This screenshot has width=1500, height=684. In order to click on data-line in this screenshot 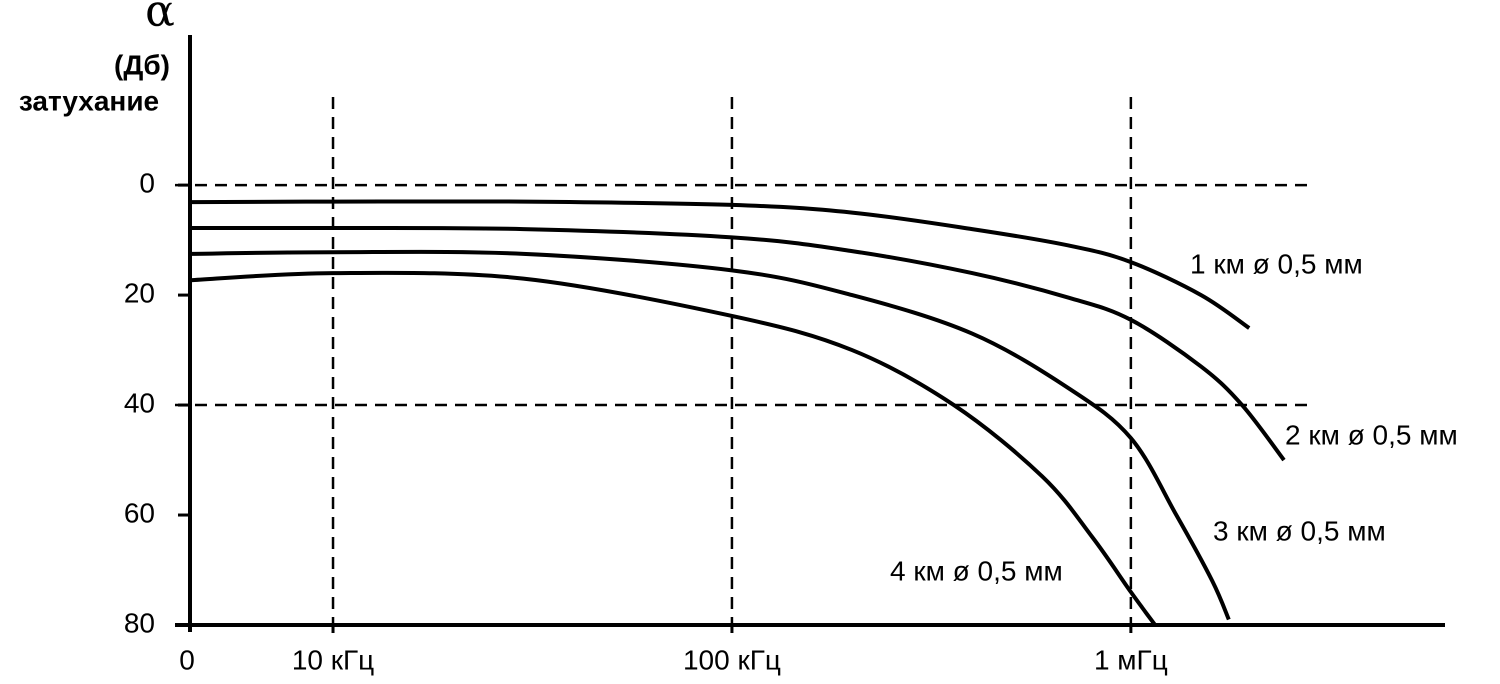, I will do `click(720, 264)`.